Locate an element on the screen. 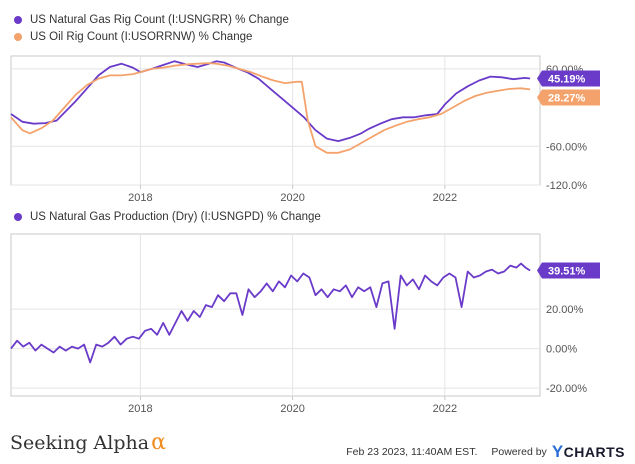 This screenshot has height=464, width=635. legend-item-oil-rig: US Oil Rig Count (I:USORRNW) % Change is located at coordinates (151, 36).